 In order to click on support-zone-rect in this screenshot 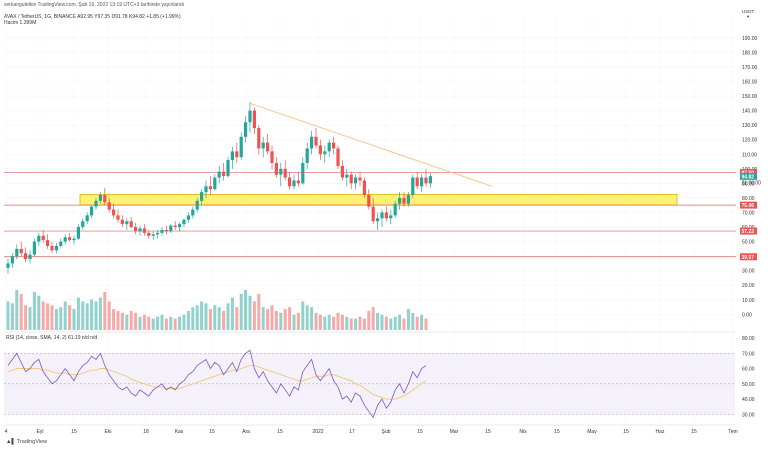, I will do `click(378, 199)`.